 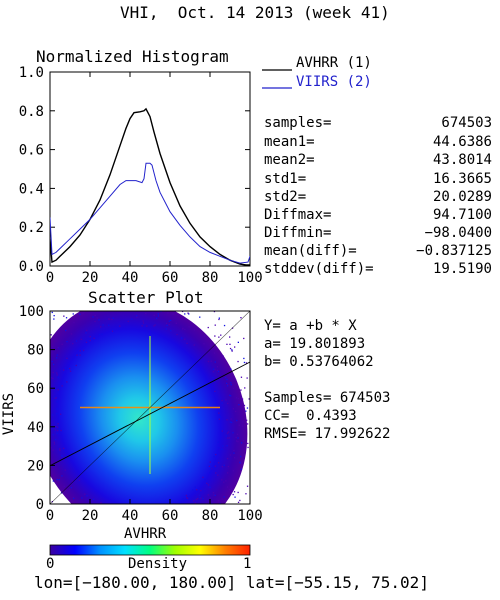 I want to click on stat-row: std1= 16.3665, so click(x=378, y=179).